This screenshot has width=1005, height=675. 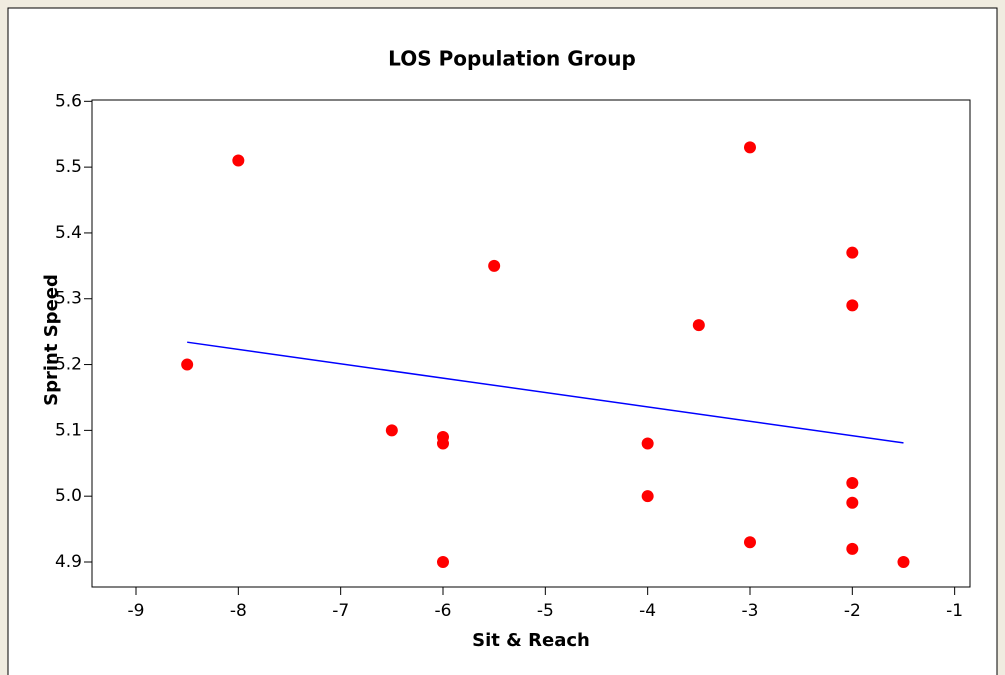 I want to click on y-tick-label: 5.4, so click(x=68, y=233).